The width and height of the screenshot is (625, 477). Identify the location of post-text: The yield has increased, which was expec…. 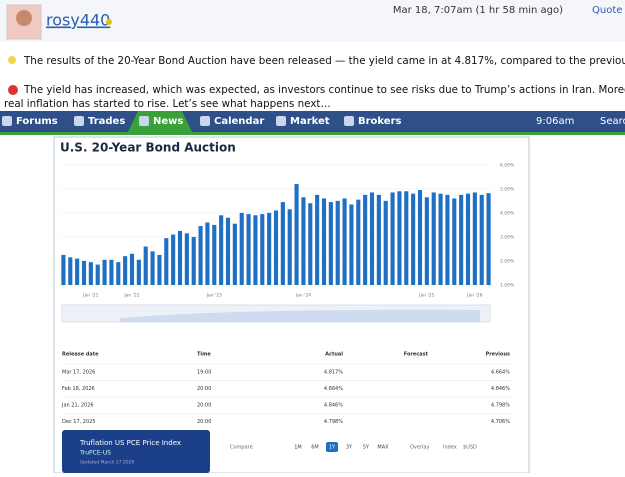
(324, 90).